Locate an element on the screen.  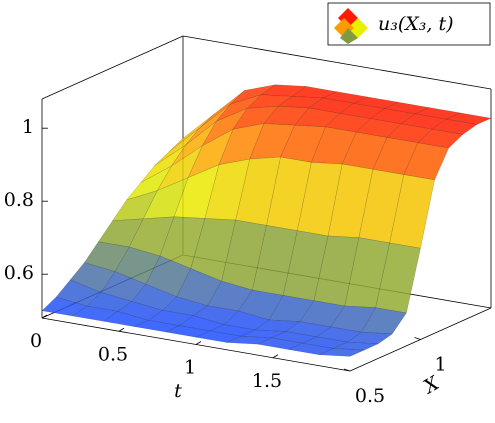
x-tick-label: 0 is located at coordinates (36, 341).